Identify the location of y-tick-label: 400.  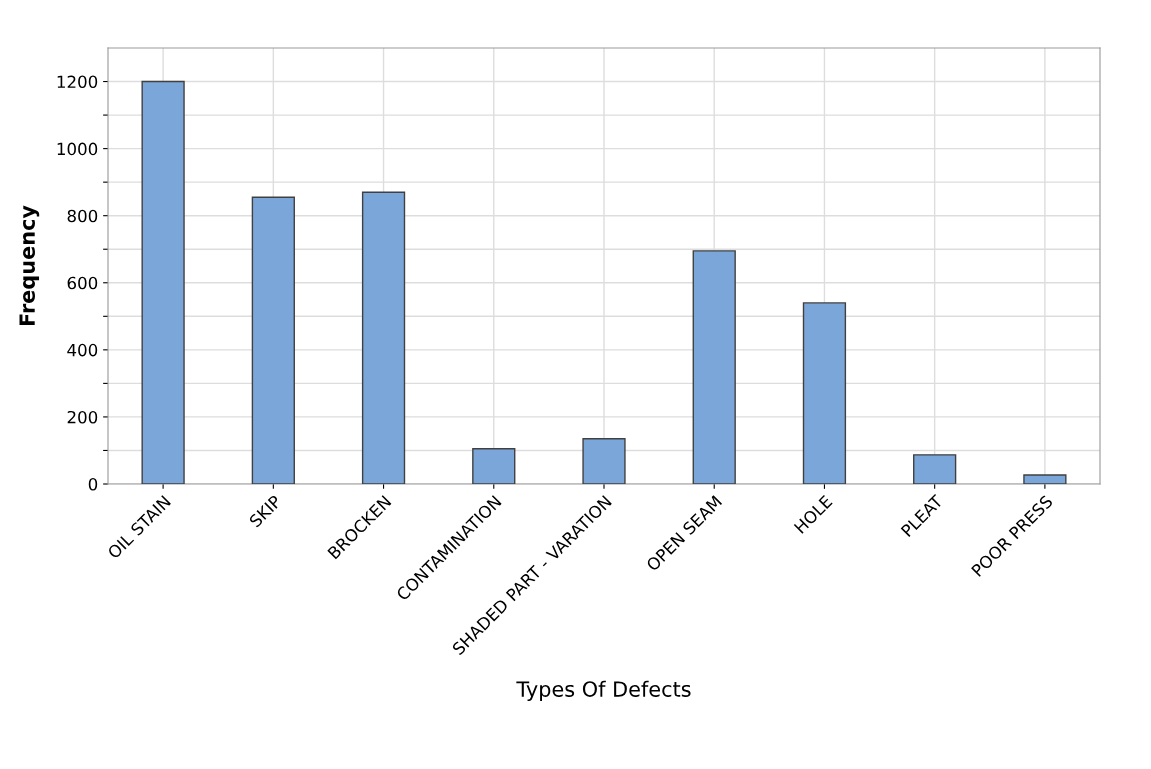
(82, 350).